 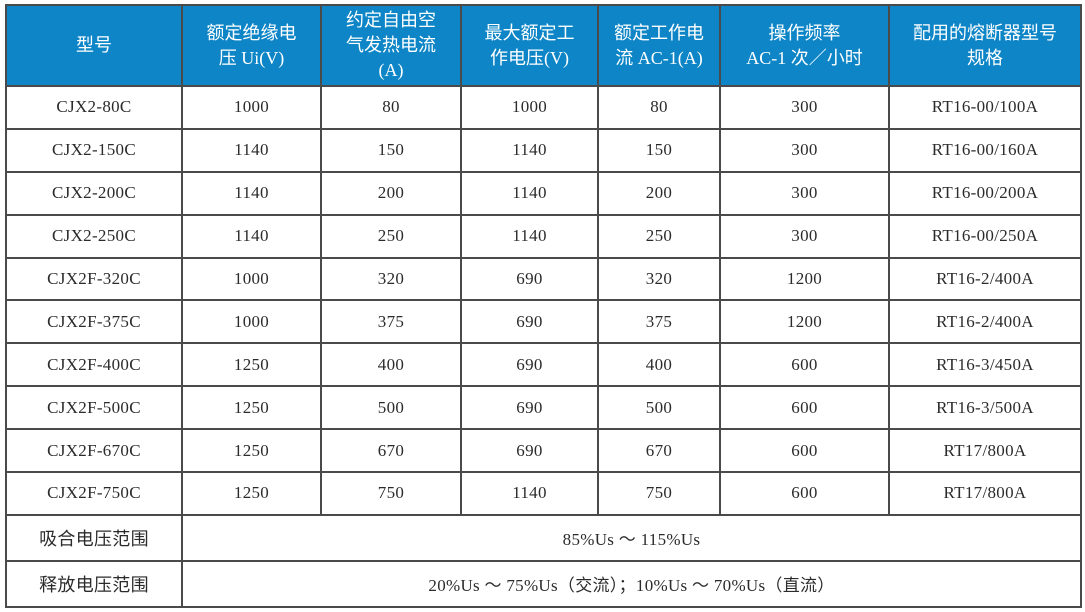 I want to click on table-row: CJX2F-375C 1000 375 690 375 1200 RT16-2/400A, so click(x=543, y=322).